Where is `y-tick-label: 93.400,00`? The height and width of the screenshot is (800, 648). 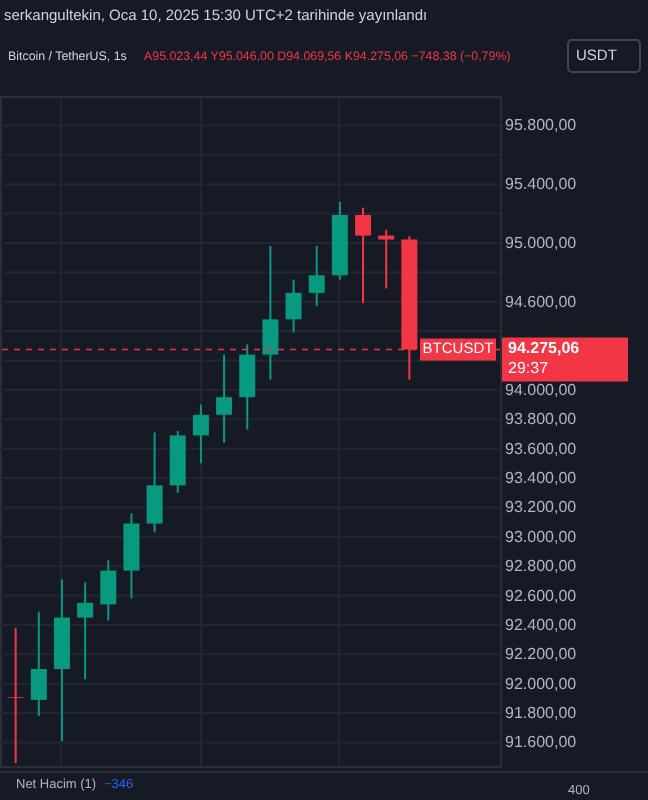 y-tick-label: 93.400,00 is located at coordinates (541, 478).